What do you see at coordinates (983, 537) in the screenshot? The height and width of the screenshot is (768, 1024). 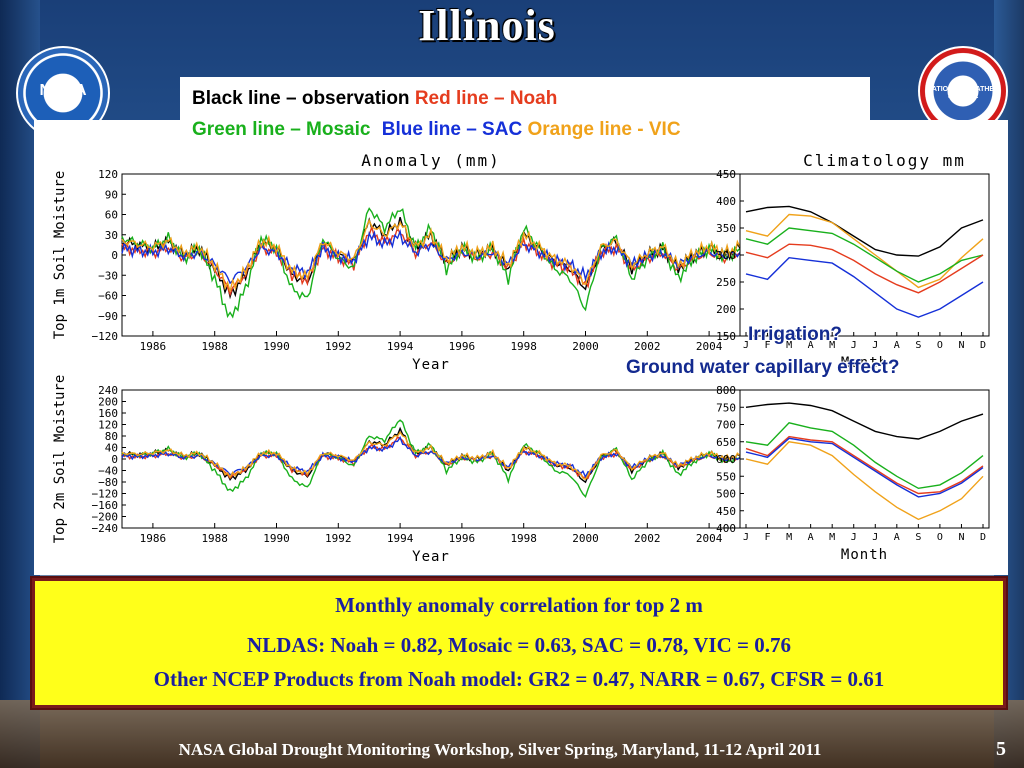 I see `climatology-2m-xtick-label: D` at bounding box center [983, 537].